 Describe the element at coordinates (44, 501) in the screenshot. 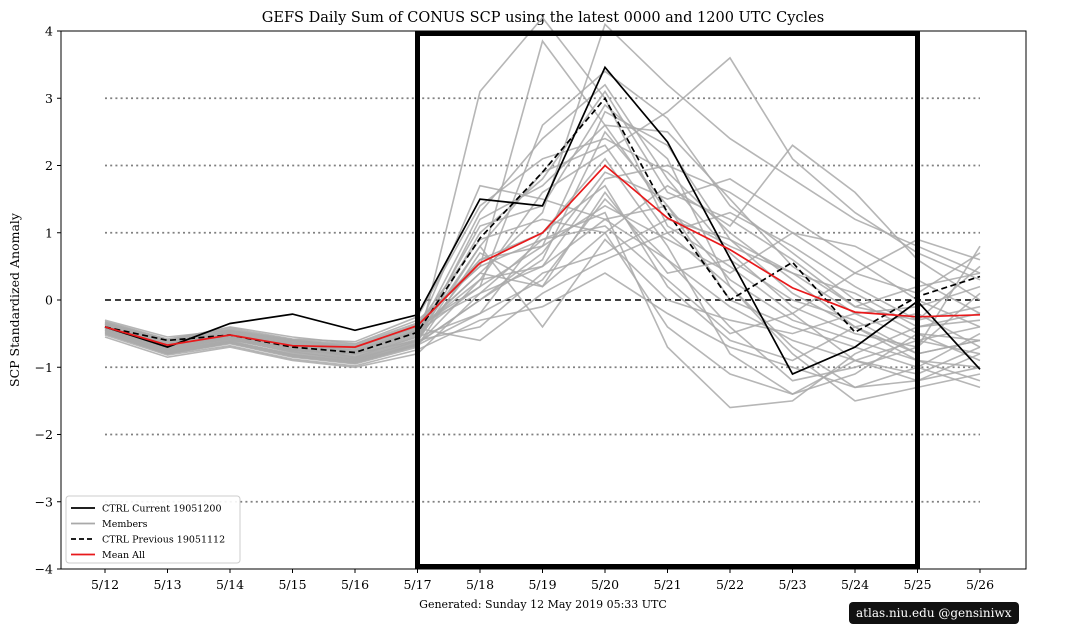

I see `y-tick-label: −3` at that location.